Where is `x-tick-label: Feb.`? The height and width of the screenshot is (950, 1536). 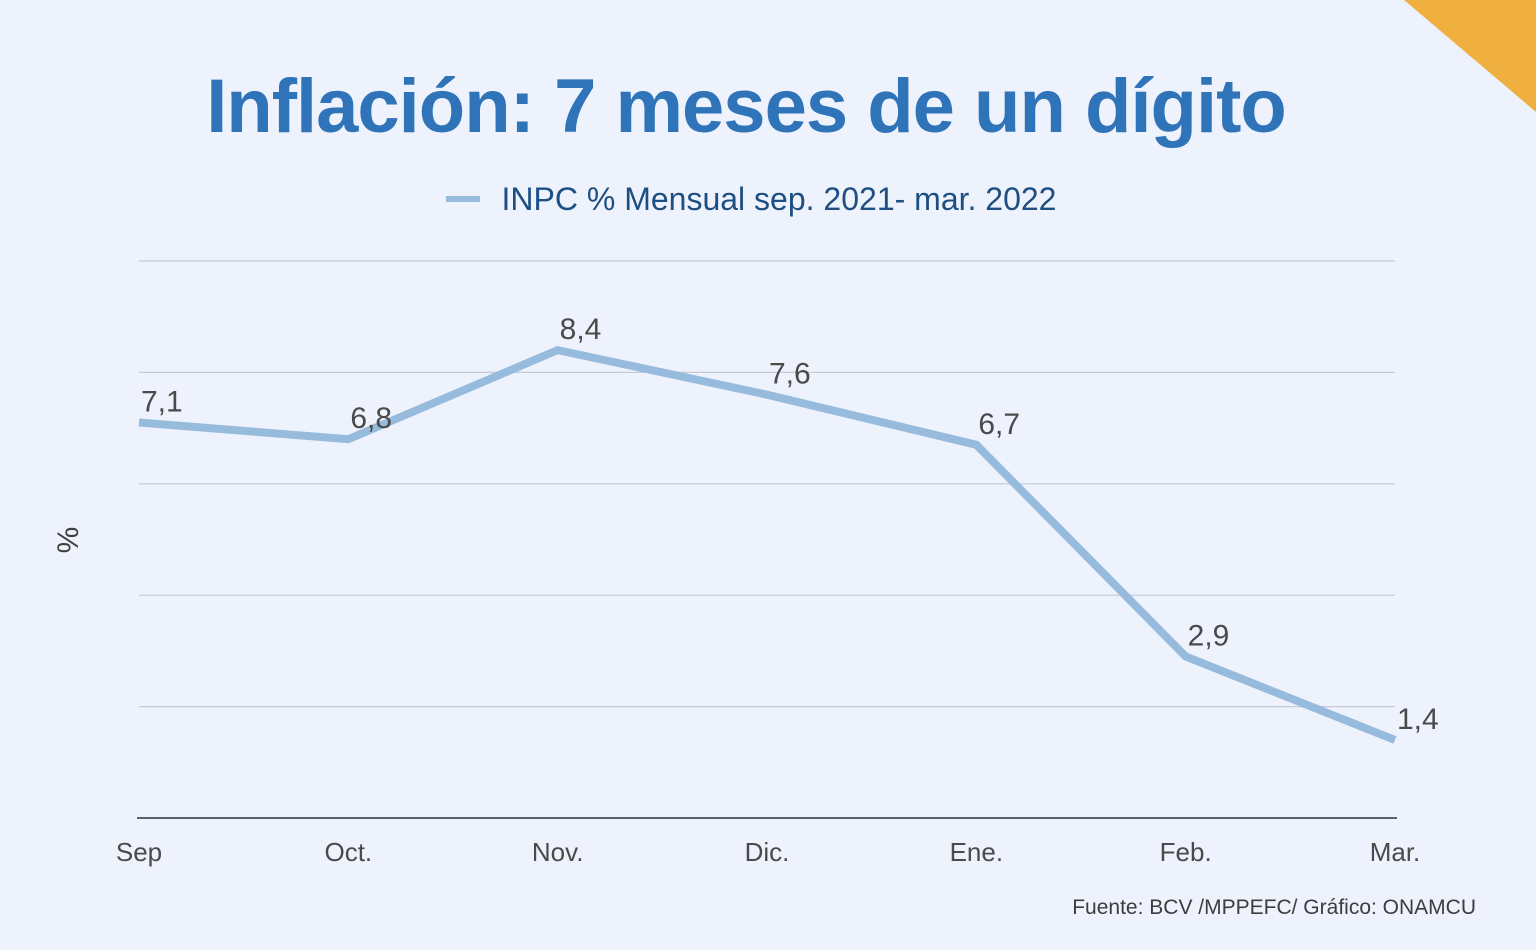
x-tick-label: Feb. is located at coordinates (1186, 852).